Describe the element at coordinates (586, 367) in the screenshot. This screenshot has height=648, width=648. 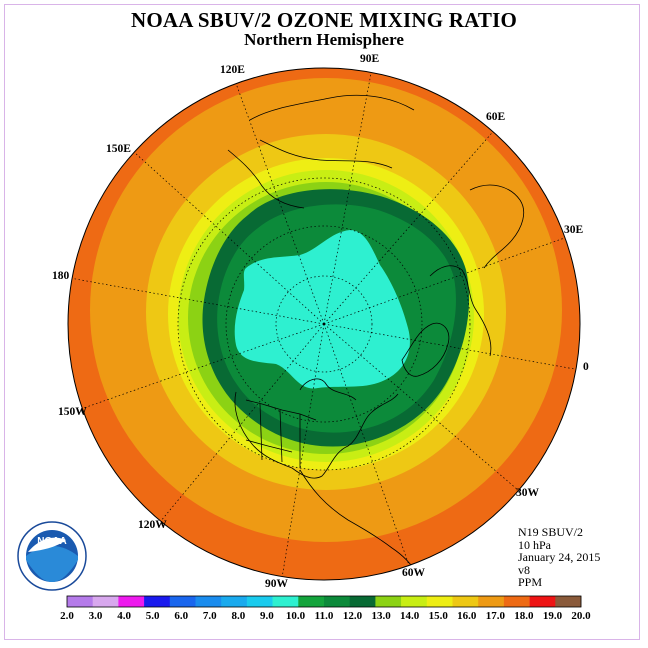
I see `lon-label-0: 0` at that location.